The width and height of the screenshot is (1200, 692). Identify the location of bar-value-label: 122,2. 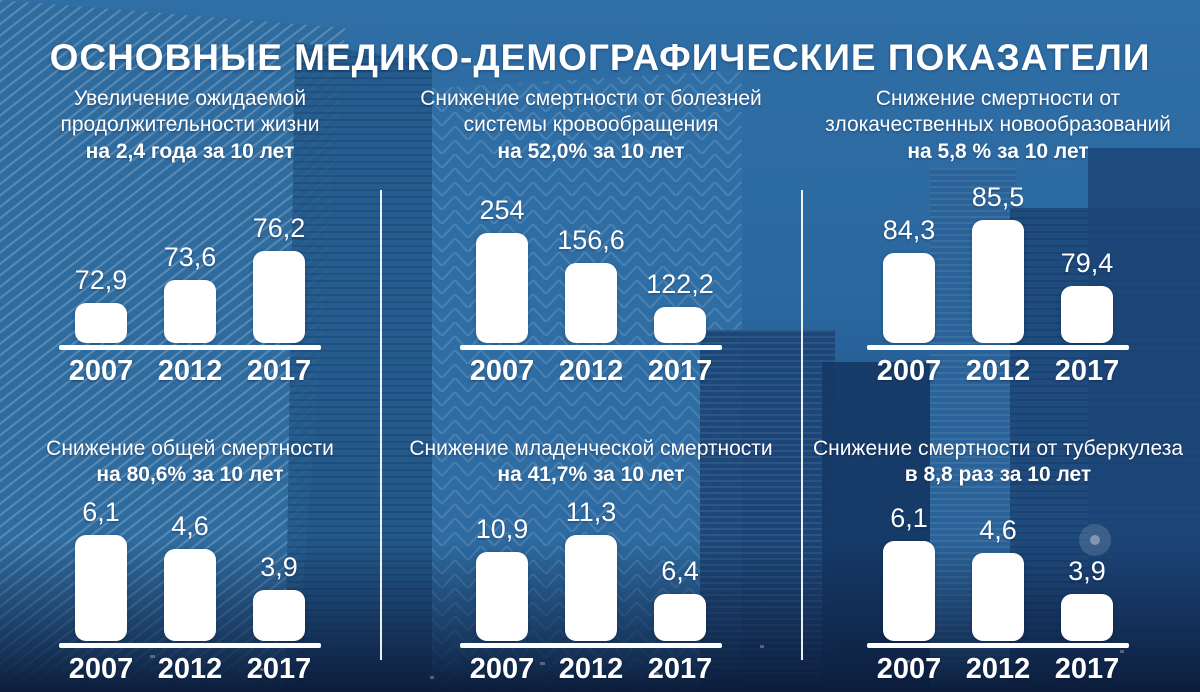
(680, 284).